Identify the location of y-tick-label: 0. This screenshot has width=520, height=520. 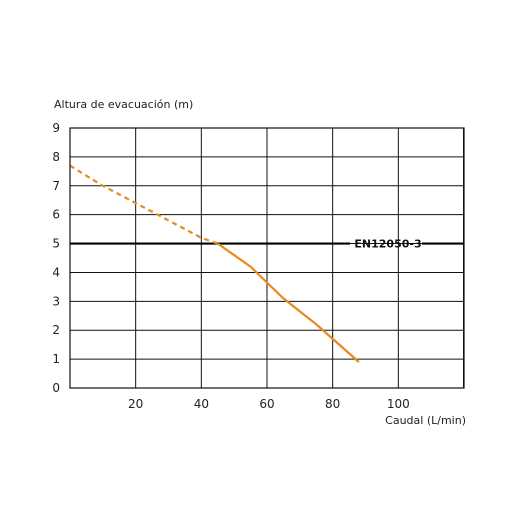
(56, 388).